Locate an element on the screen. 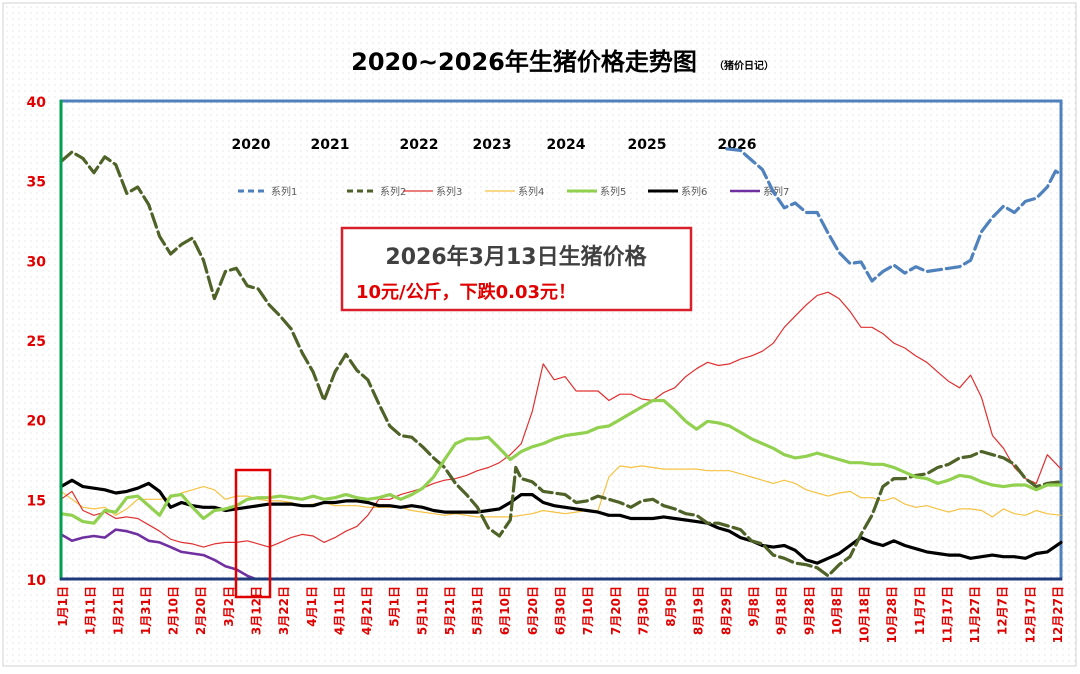 This screenshot has height=674, width=1080. x-tick-label: 12月7日 is located at coordinates (1003, 610).